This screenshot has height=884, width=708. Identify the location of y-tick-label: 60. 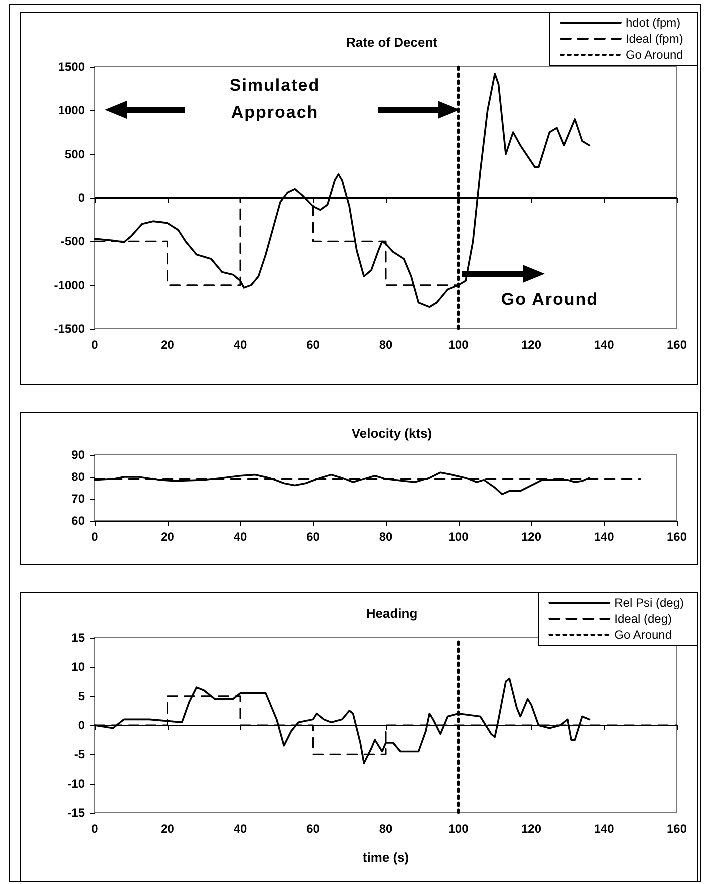
(79, 521).